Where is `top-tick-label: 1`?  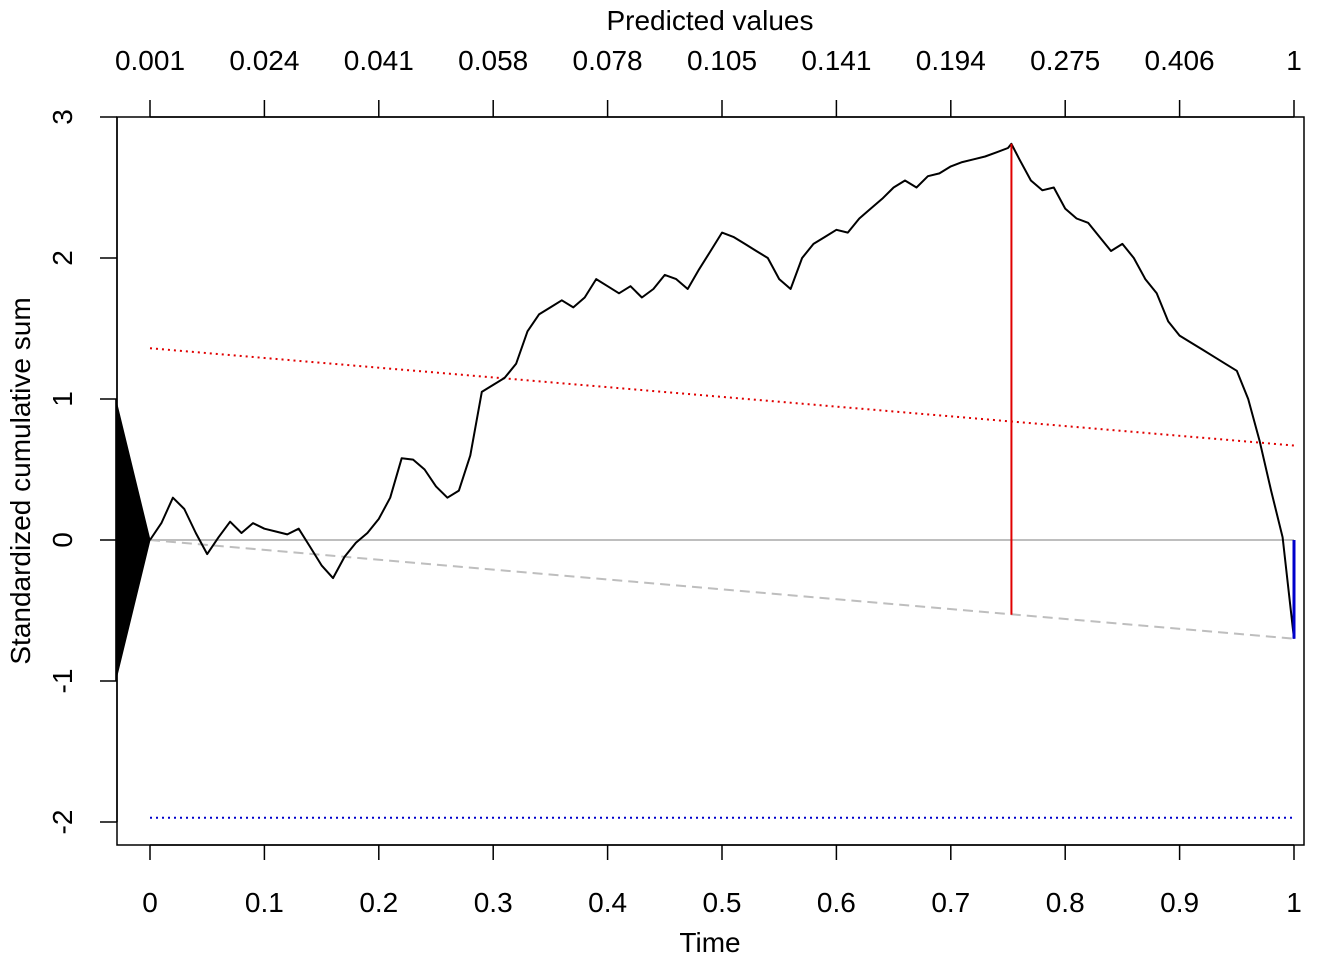
top-tick-label: 1 is located at coordinates (1294, 60).